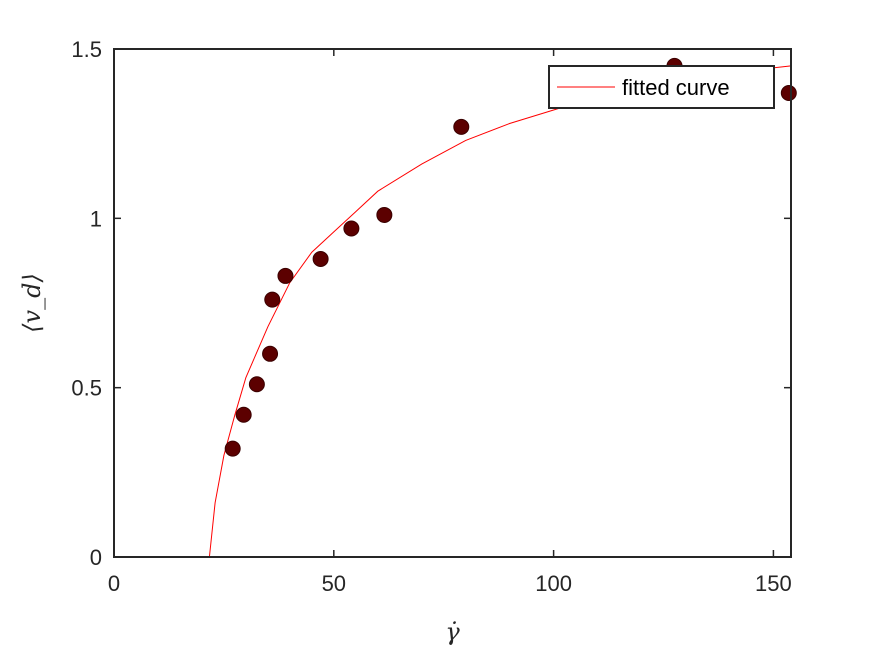 Image resolution: width=875 pixels, height=656 pixels. I want to click on x-tick-label: 0, so click(114, 583).